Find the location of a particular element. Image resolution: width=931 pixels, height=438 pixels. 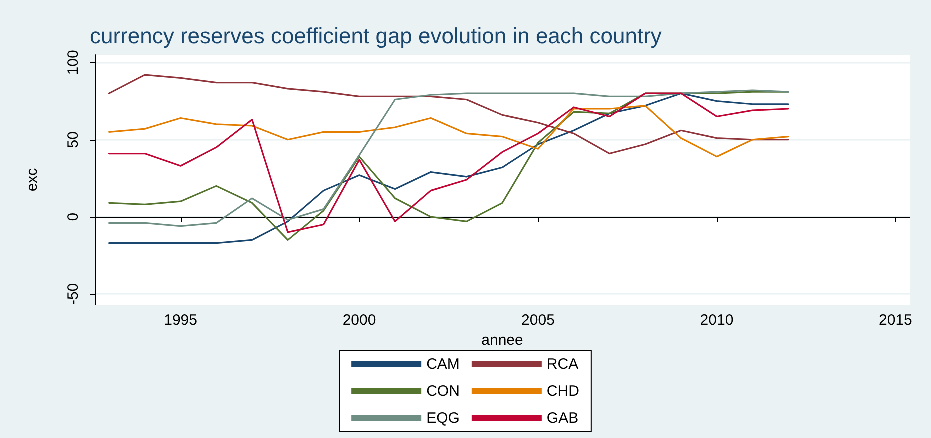

legend-label: CHD is located at coordinates (563, 391).